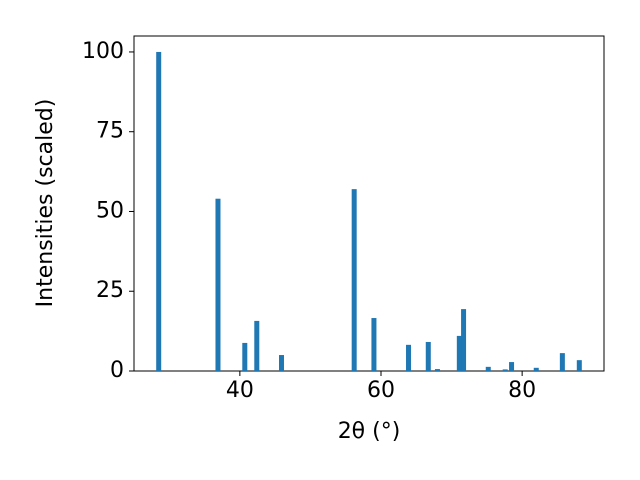  What do you see at coordinates (110, 210) in the screenshot?
I see `y-tick-label: 50` at bounding box center [110, 210].